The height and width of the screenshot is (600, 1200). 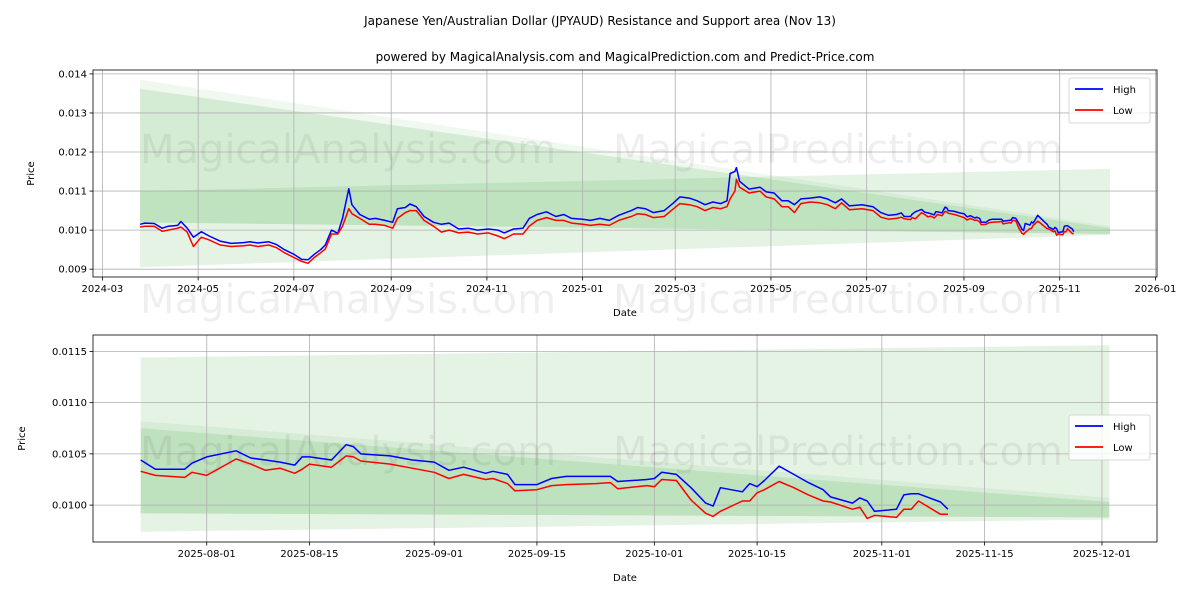 I want to click on x-tick-label: 2025-11, so click(x=1060, y=289).